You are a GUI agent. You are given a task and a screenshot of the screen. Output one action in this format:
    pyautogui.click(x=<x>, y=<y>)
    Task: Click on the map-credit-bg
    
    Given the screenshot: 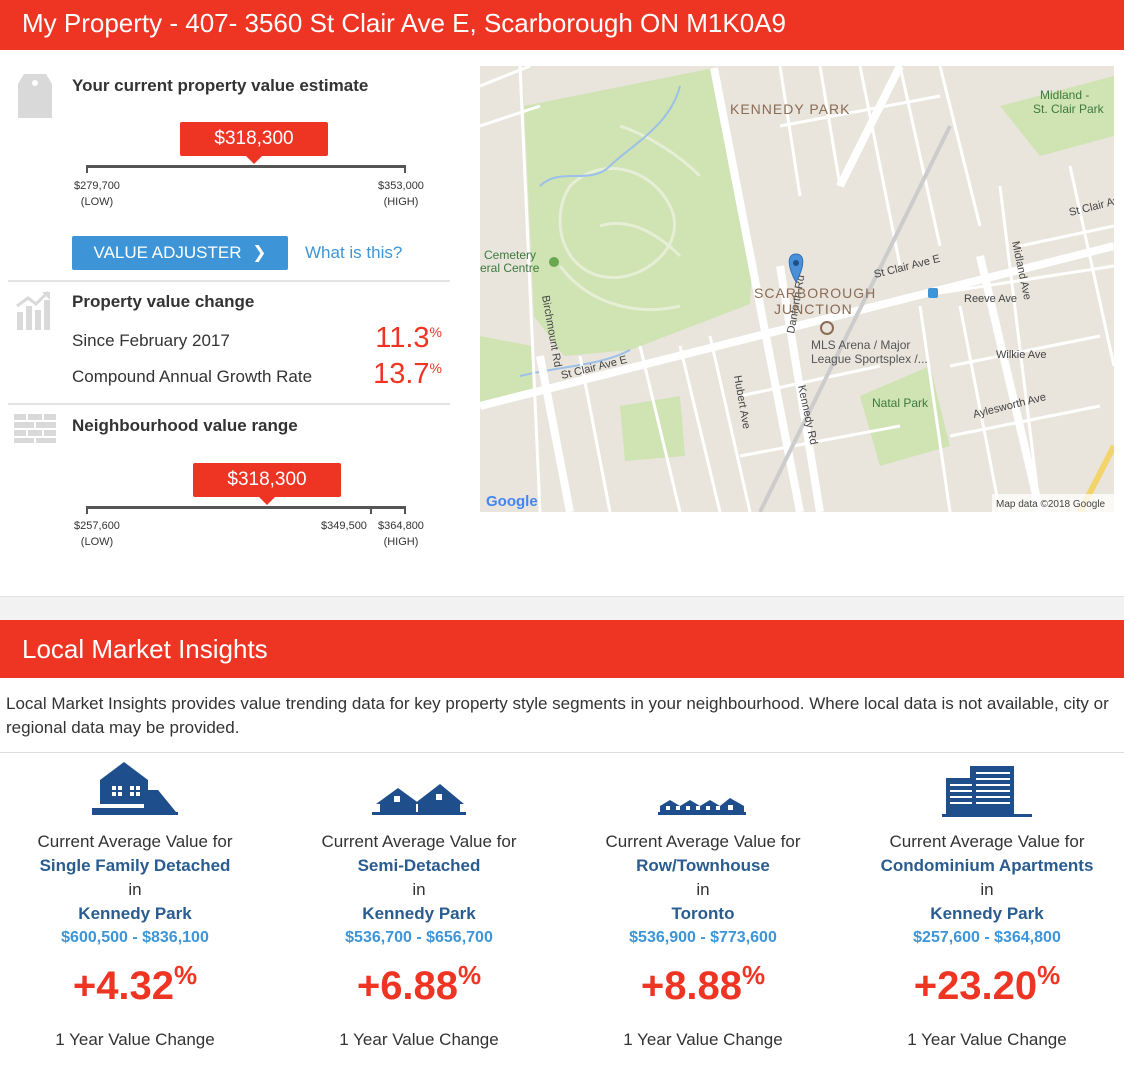 What is the action you would take?
    pyautogui.click(x=1053, y=503)
    